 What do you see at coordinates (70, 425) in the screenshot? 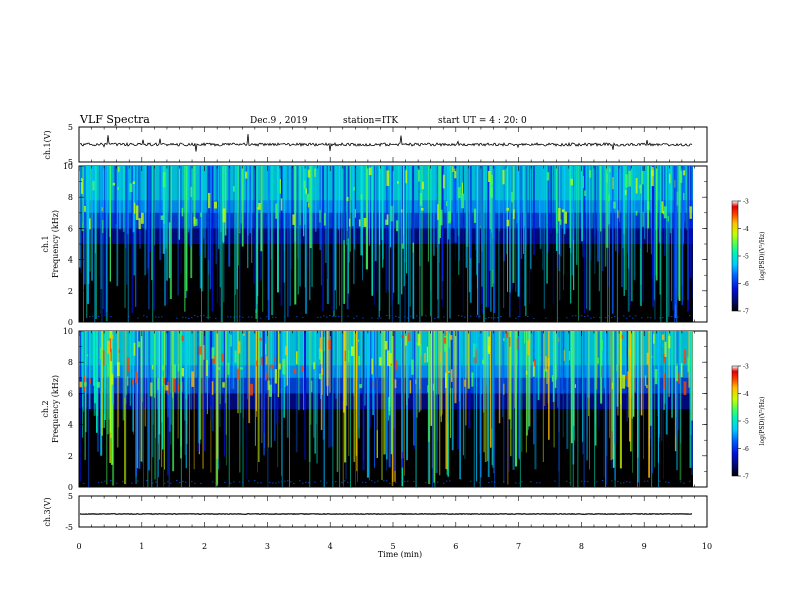
I see `y-tick-label: 4` at bounding box center [70, 425].